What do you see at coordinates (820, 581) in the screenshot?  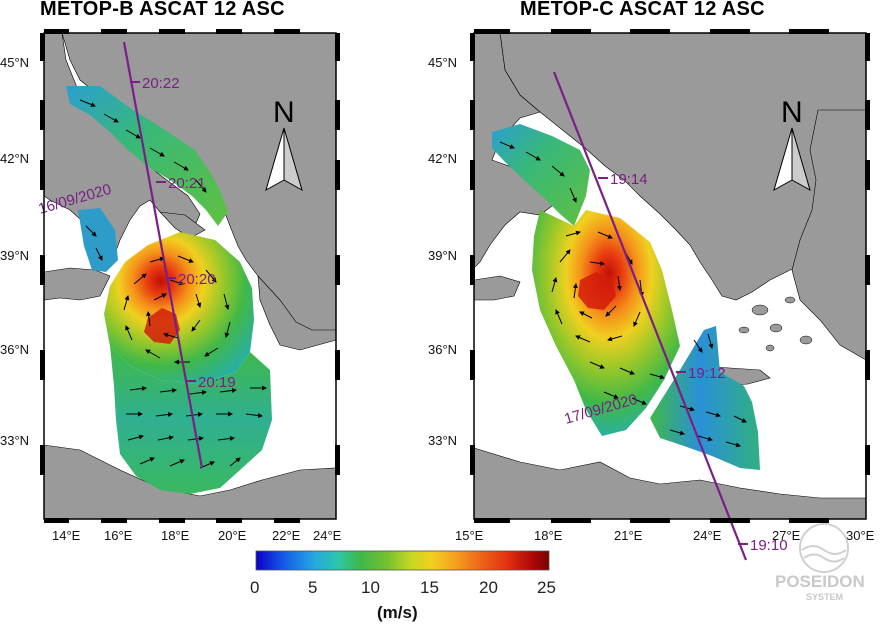 I see `logo-name: POSEIDON` at bounding box center [820, 581].